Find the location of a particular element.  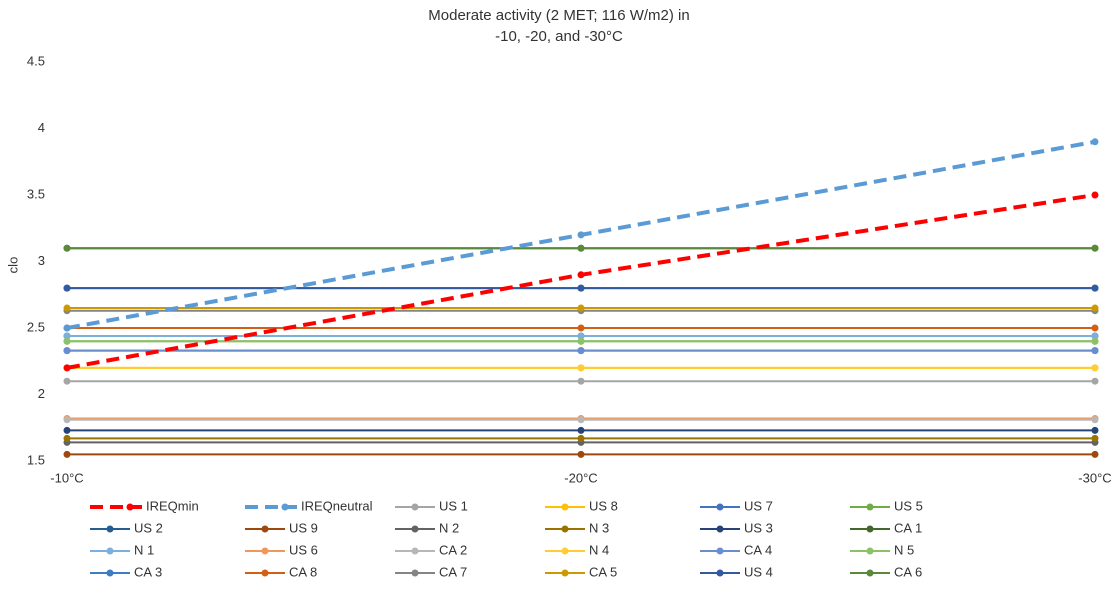

legend-label: N 1 is located at coordinates (144, 549).